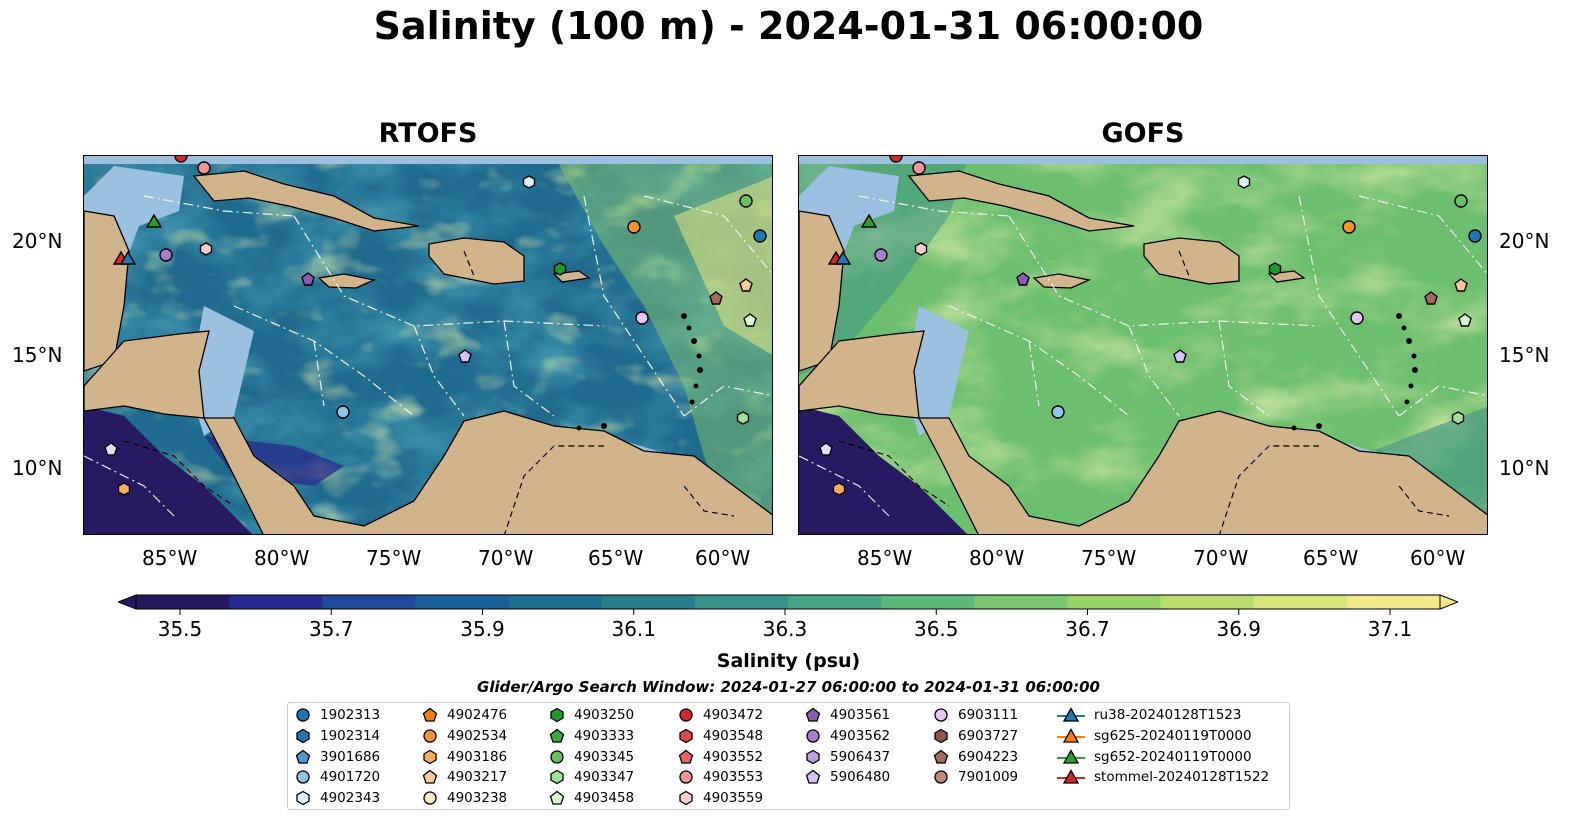 The height and width of the screenshot is (827, 1577). I want to click on colorbar-svg: 35.5 35.7 35.9 36.1 36.3 36.5 36.7 36.9 37.1, so click(788, 617).